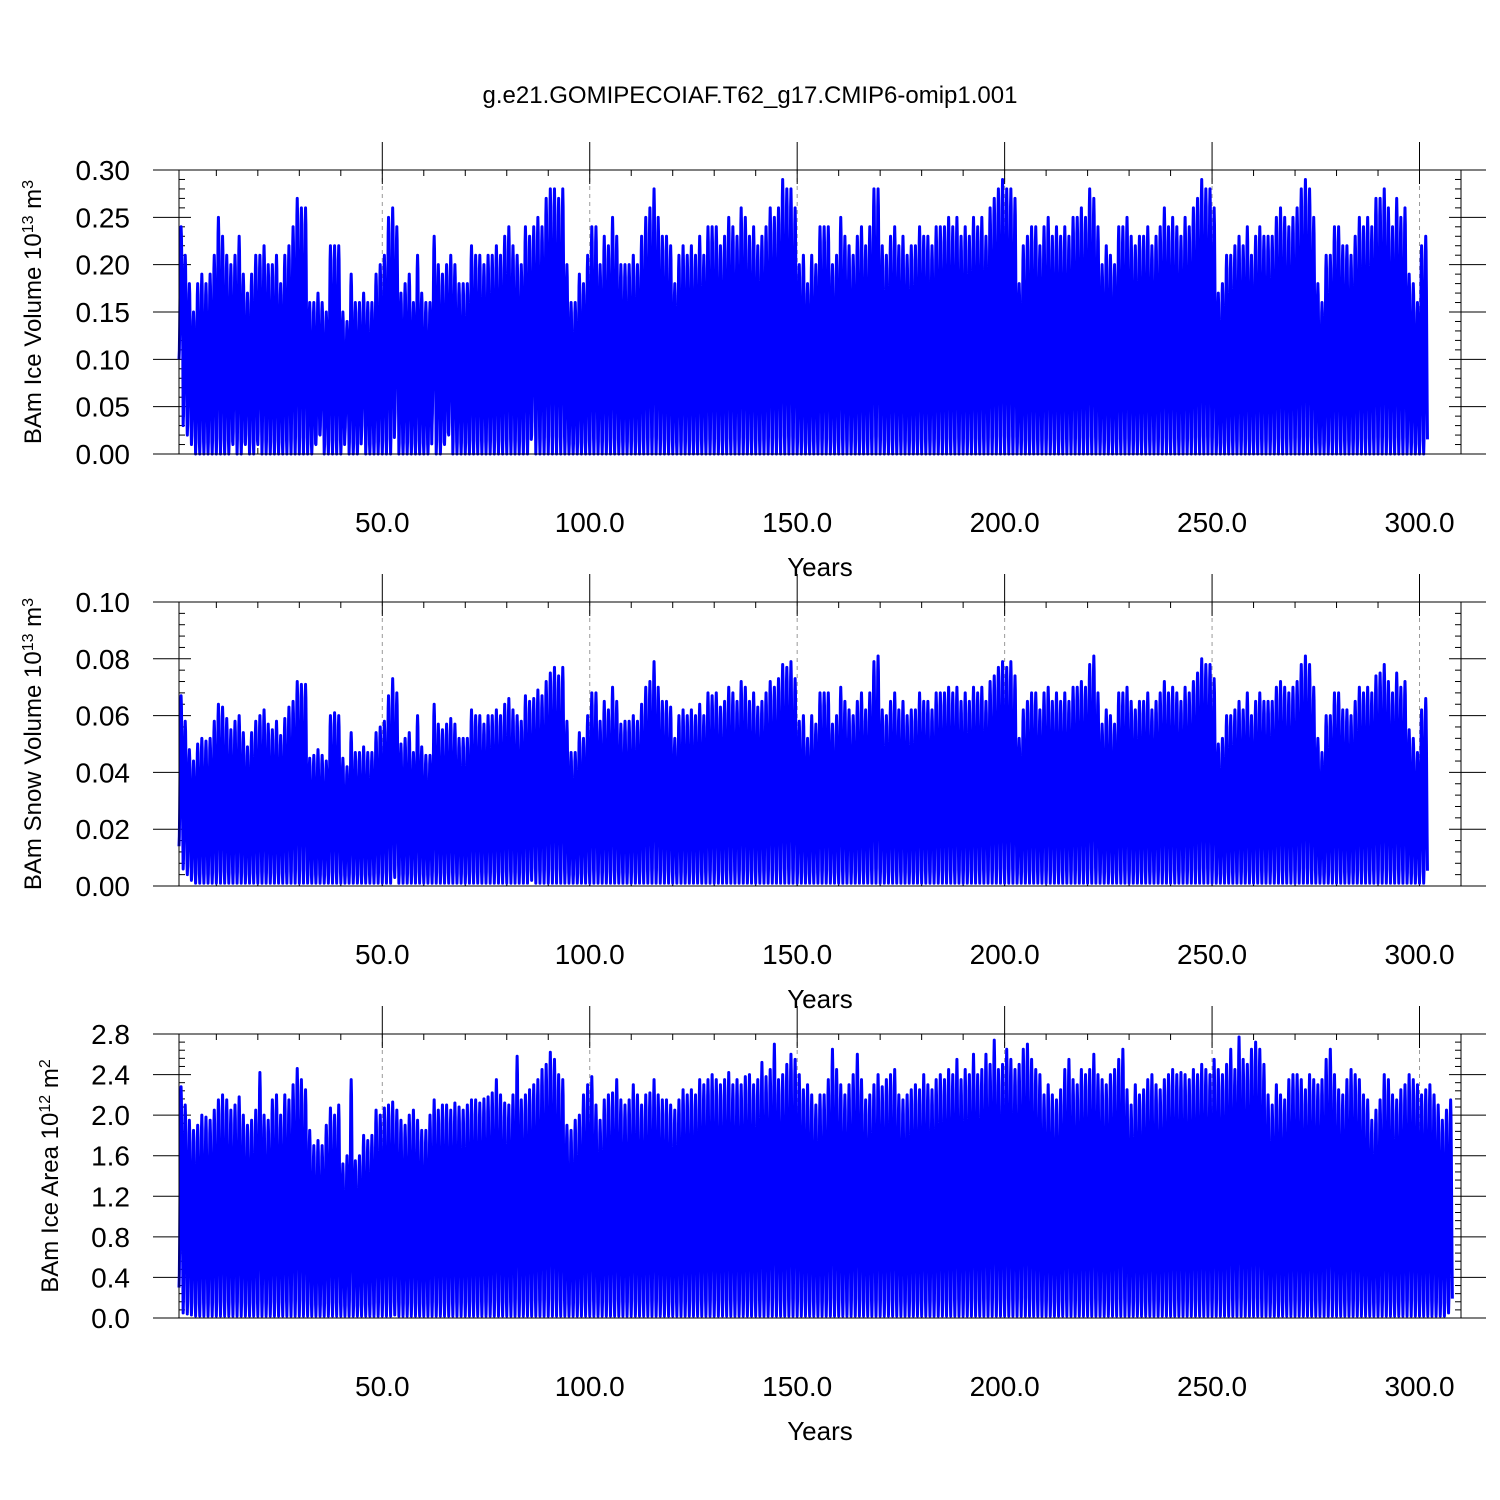  Describe the element at coordinates (110, 1277) in the screenshot. I see `y-tick-label: 0.4` at that location.